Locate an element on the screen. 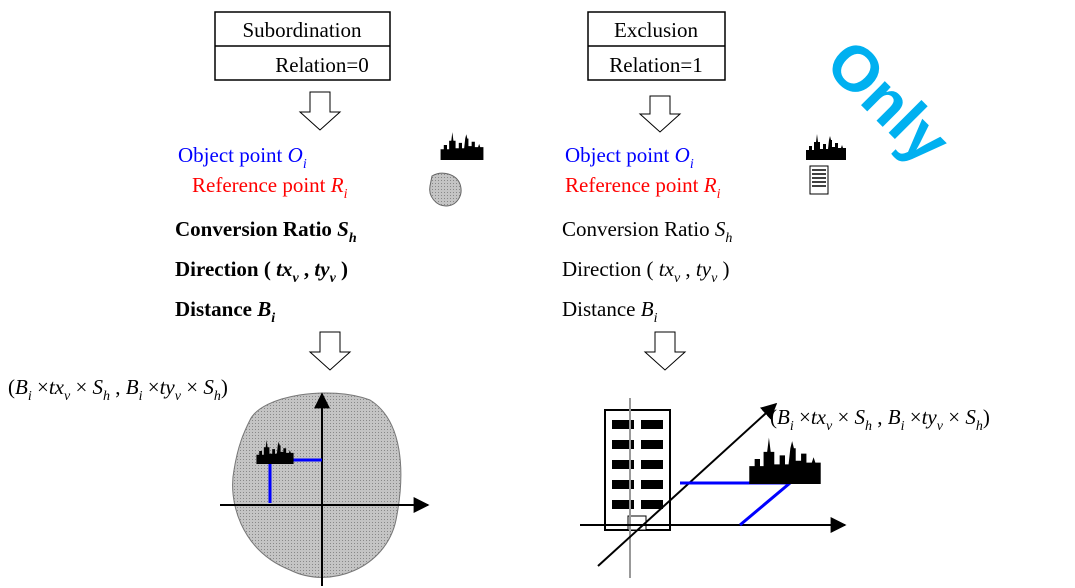  building-icon is located at coordinates (819, 180).